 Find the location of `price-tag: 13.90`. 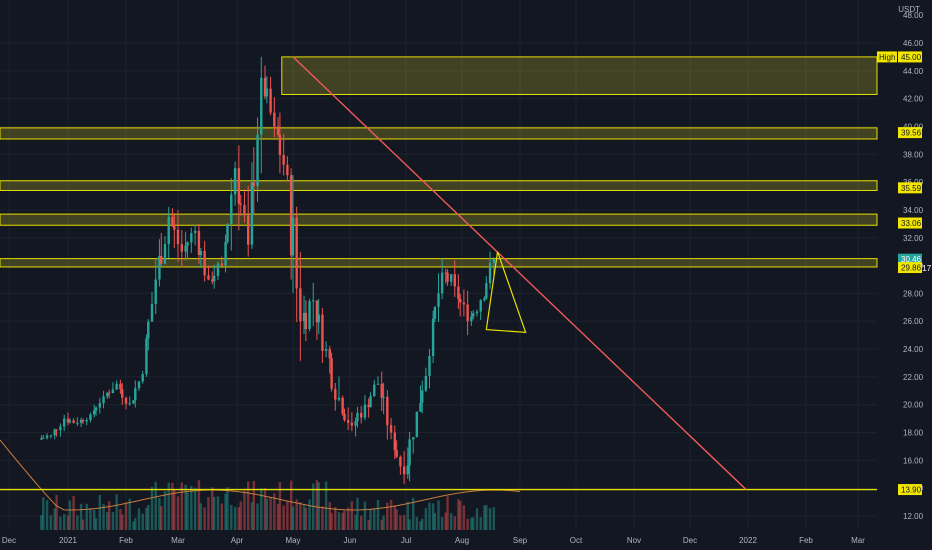

price-tag: 13.90 is located at coordinates (910, 490).